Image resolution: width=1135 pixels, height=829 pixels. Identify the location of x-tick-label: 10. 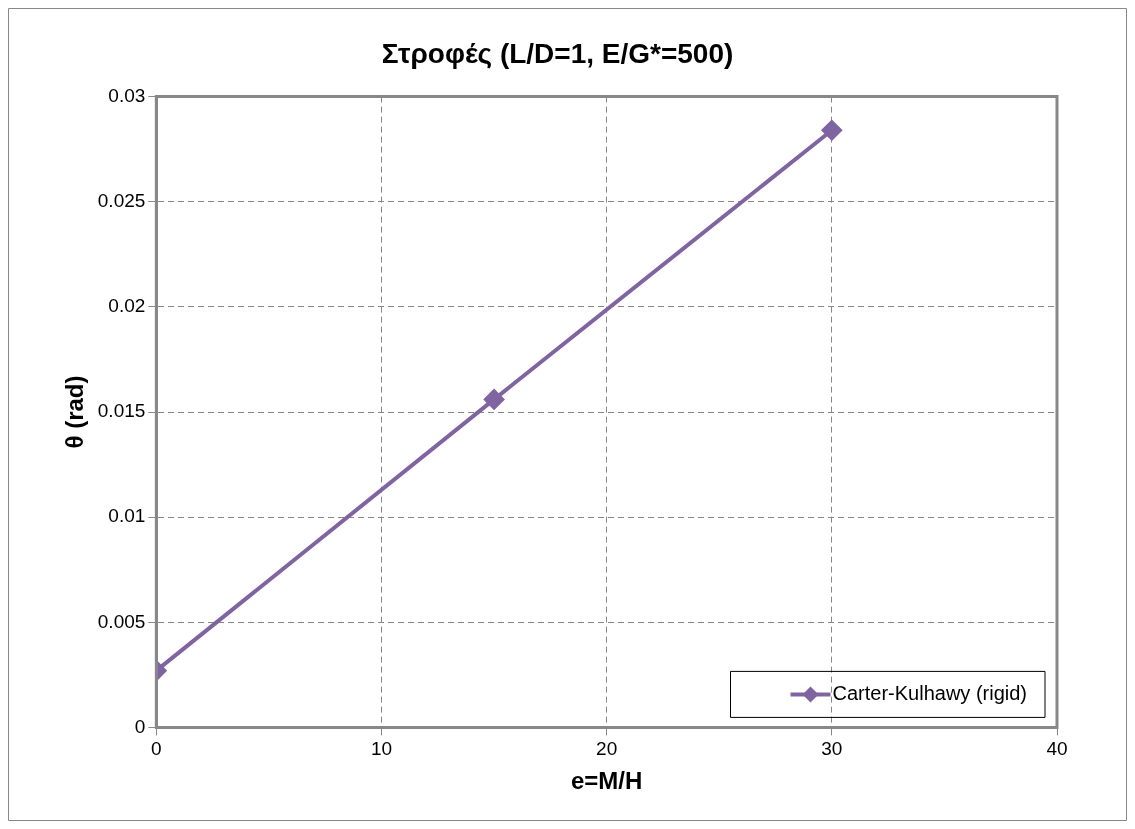
(381, 749).